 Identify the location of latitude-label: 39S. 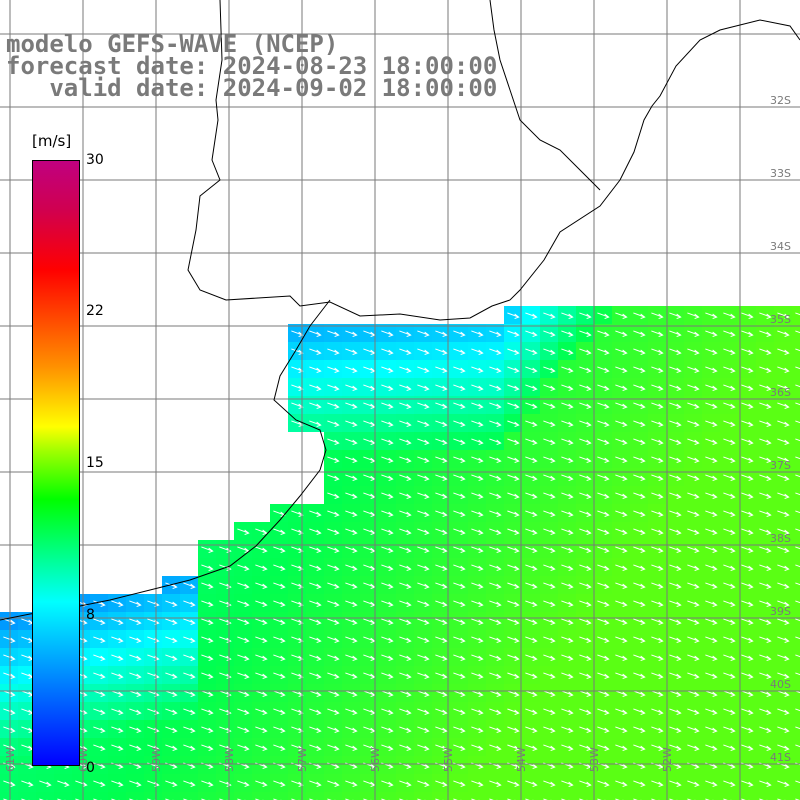
(780, 611).